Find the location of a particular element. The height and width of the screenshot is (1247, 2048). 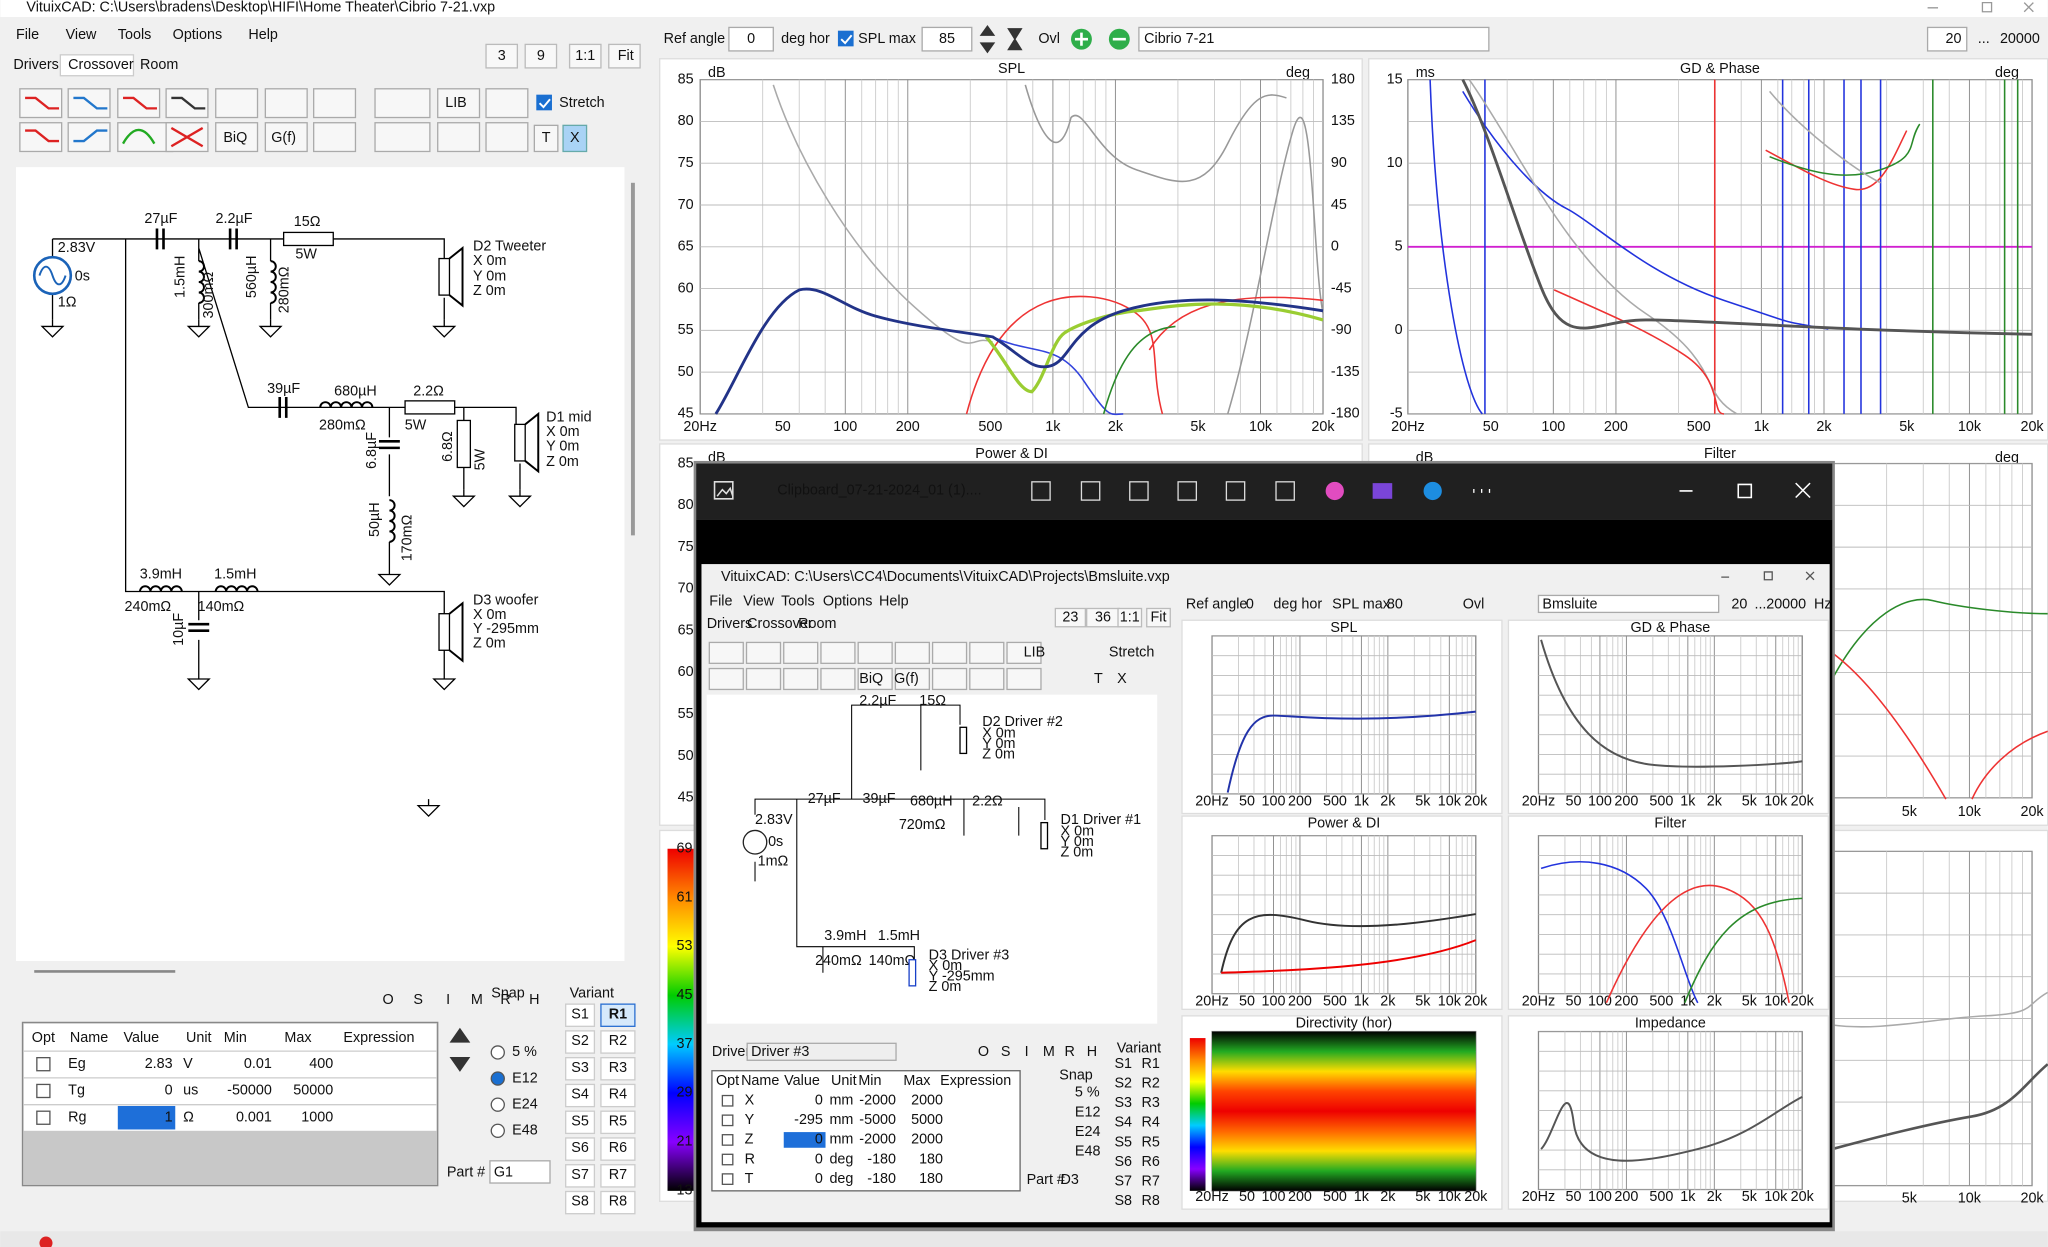

filter-button: I is located at coordinates (448, 1000).